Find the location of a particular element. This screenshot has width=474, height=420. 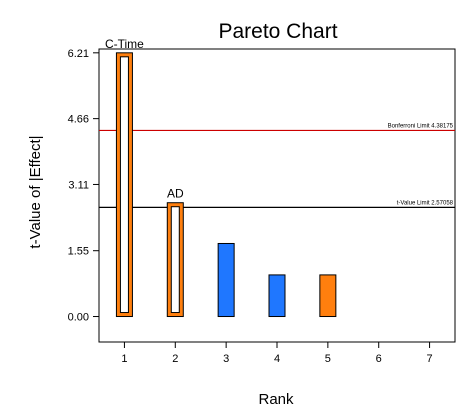

x-tick-label: 5 is located at coordinates (328, 359).